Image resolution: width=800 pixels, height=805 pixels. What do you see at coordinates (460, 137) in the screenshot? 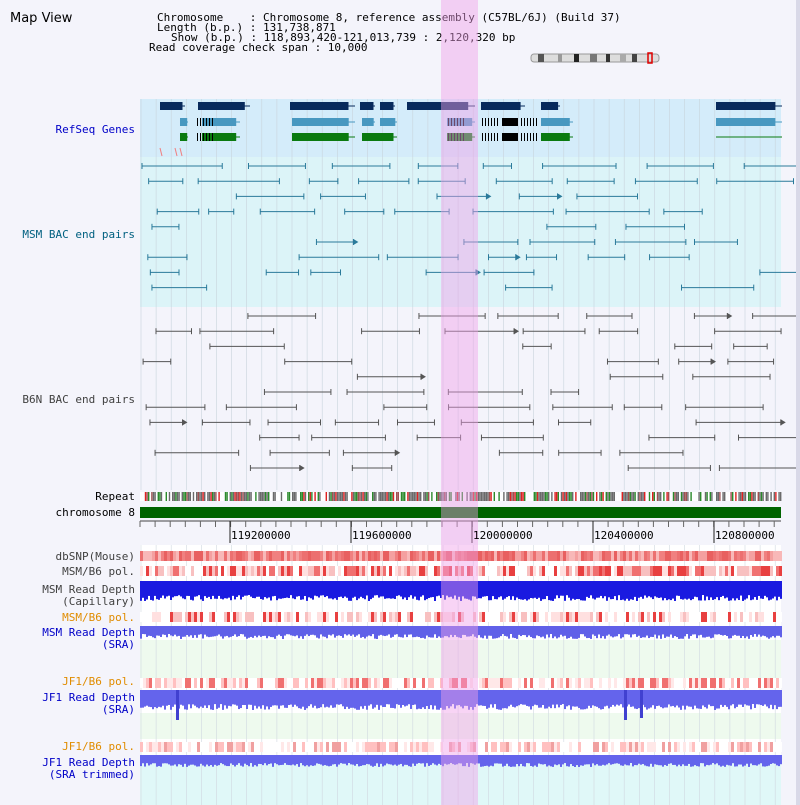
I see `gene-exon-tick` at bounding box center [460, 137].